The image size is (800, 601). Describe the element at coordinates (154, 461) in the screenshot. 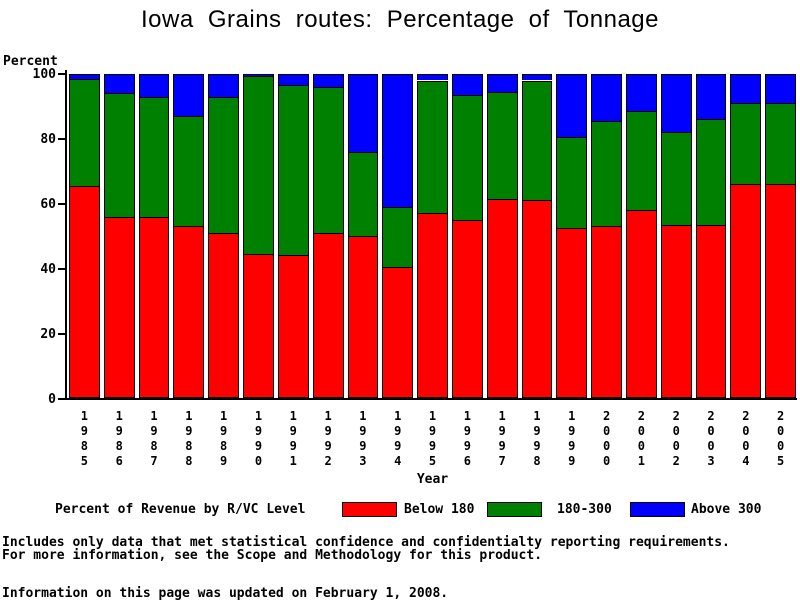

I see `year-digit: 7` at that location.